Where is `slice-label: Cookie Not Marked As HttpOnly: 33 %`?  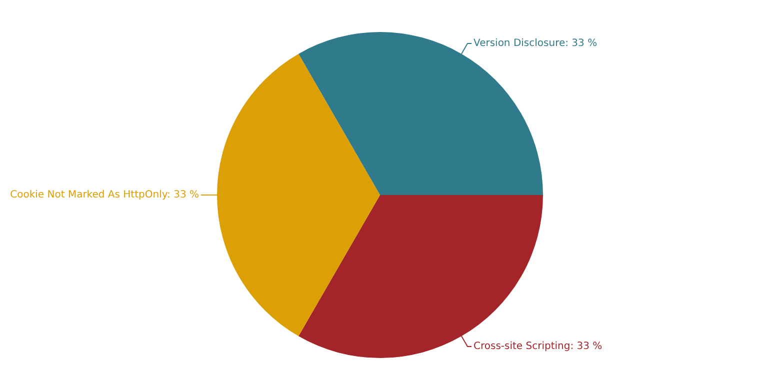 slice-label: Cookie Not Marked As HttpOnly: 33 % is located at coordinates (104, 195).